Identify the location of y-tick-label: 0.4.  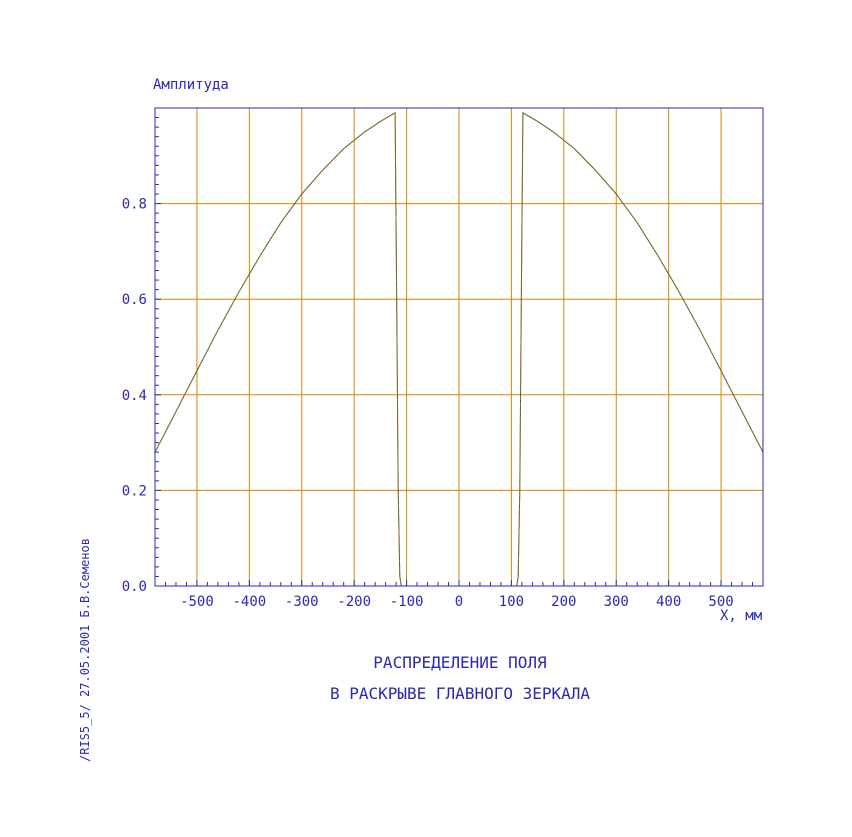
(134, 396).